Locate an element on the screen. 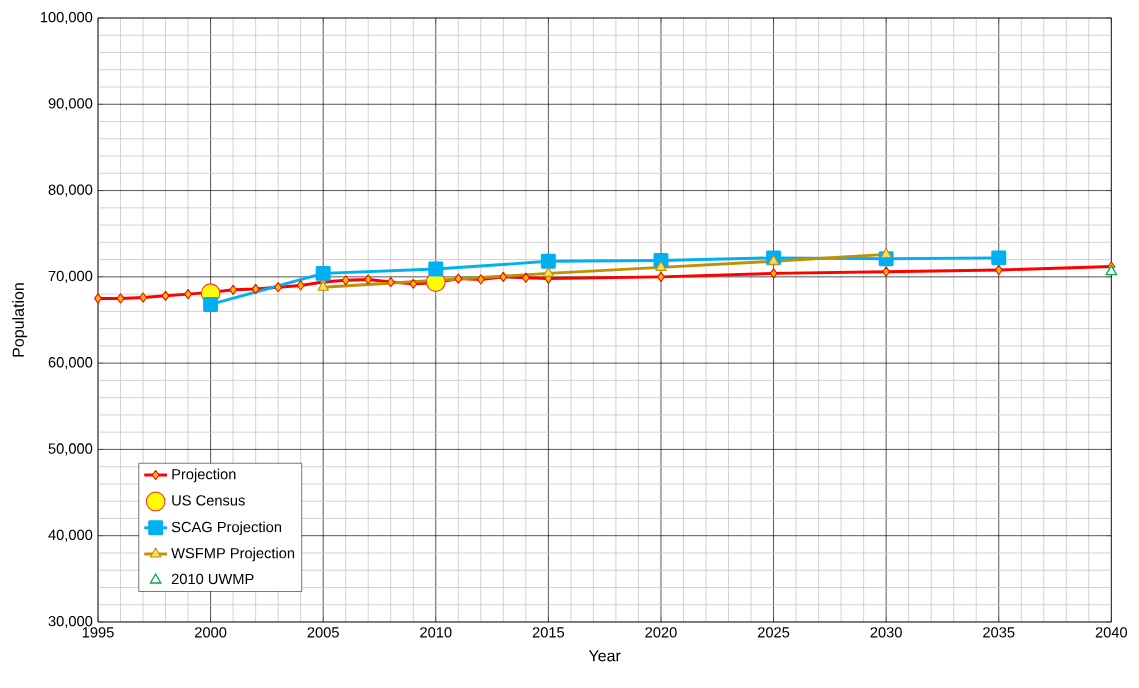  legend-label: US Census is located at coordinates (208, 500).